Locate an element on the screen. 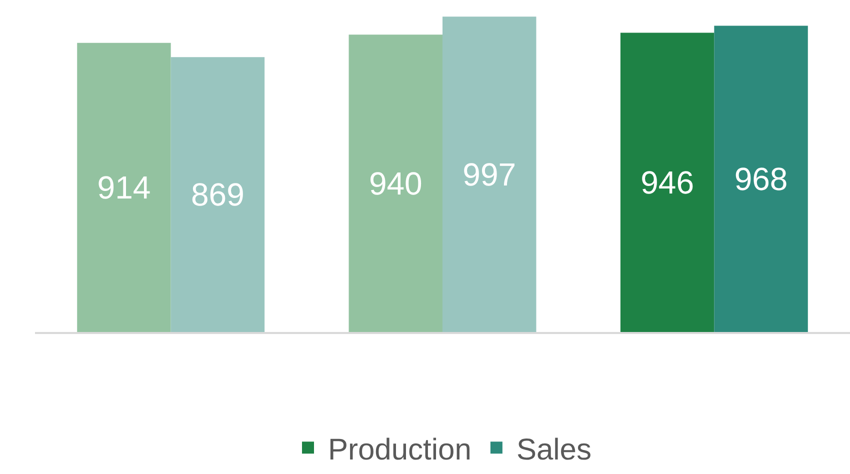  data-label: 869 is located at coordinates (217, 194).